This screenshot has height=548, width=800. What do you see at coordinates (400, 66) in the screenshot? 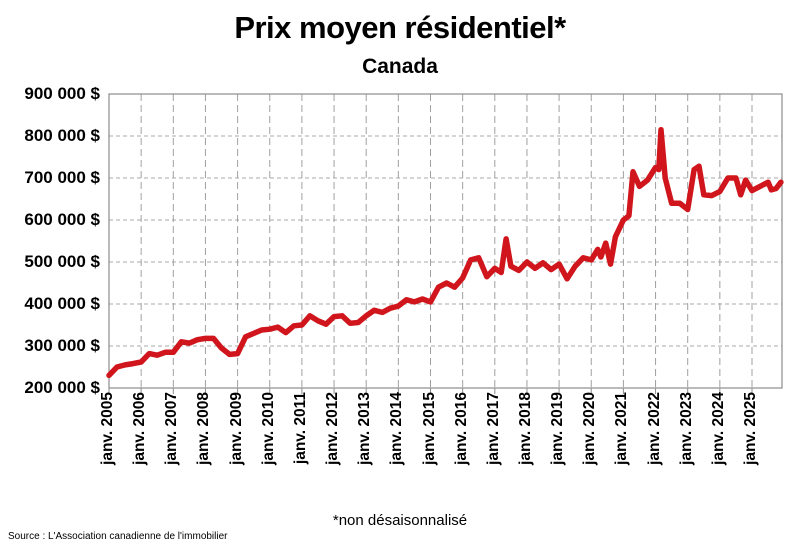
I see `chart-subtitle: Canada` at bounding box center [400, 66].